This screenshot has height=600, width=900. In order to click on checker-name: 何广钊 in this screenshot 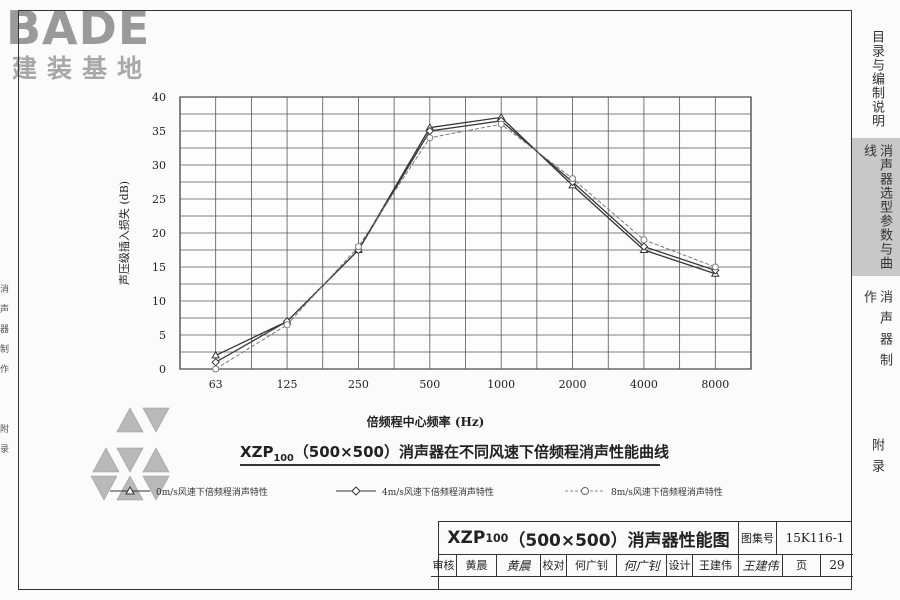, I will do `click(592, 565)`.